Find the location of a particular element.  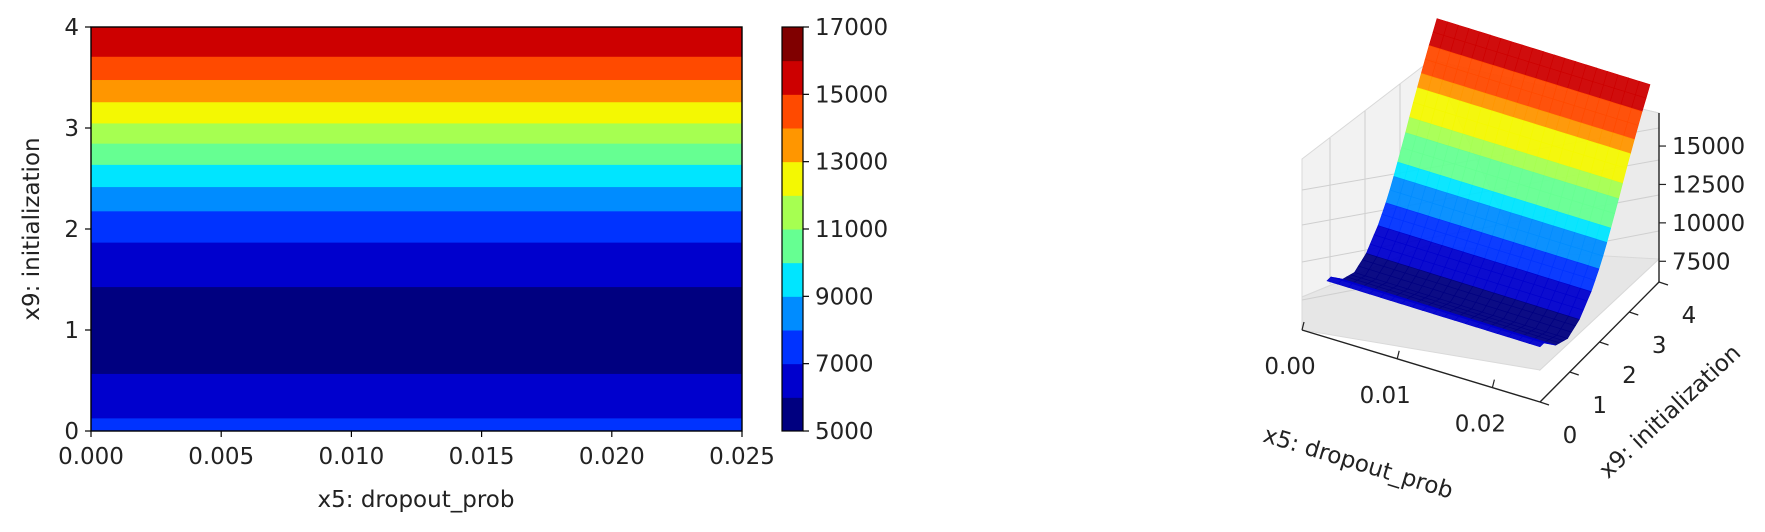

surface-x-ticks: 0.00 0.01 0.02 is located at coordinates (1385, 379).